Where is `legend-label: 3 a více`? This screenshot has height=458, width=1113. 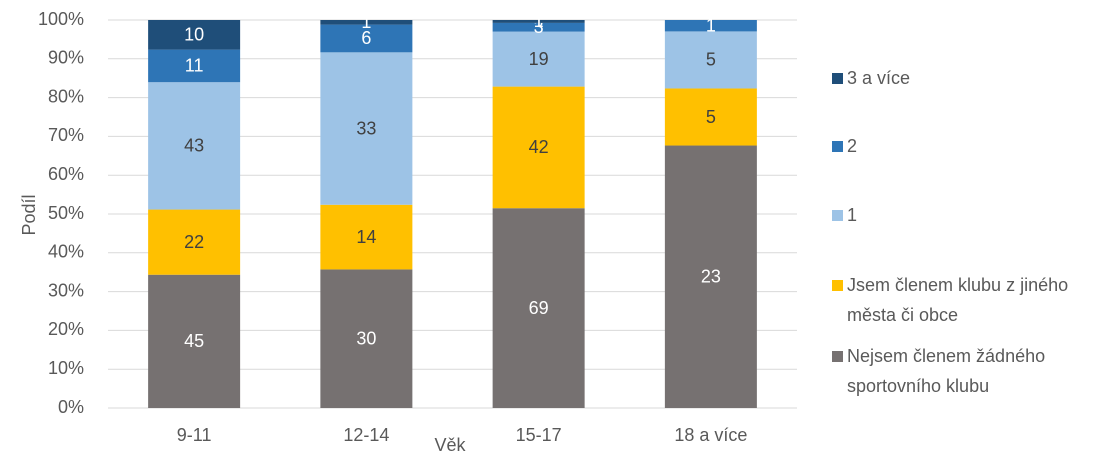 legend-label: 3 a více is located at coordinates (879, 78).